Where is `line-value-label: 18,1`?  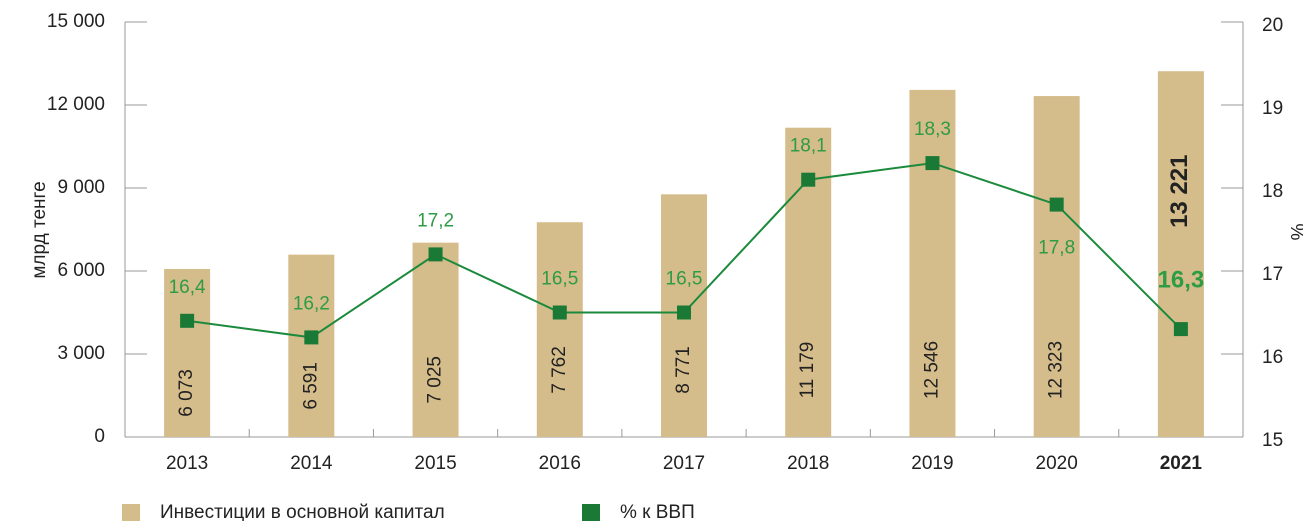
line-value-label: 18,1 is located at coordinates (808, 146).